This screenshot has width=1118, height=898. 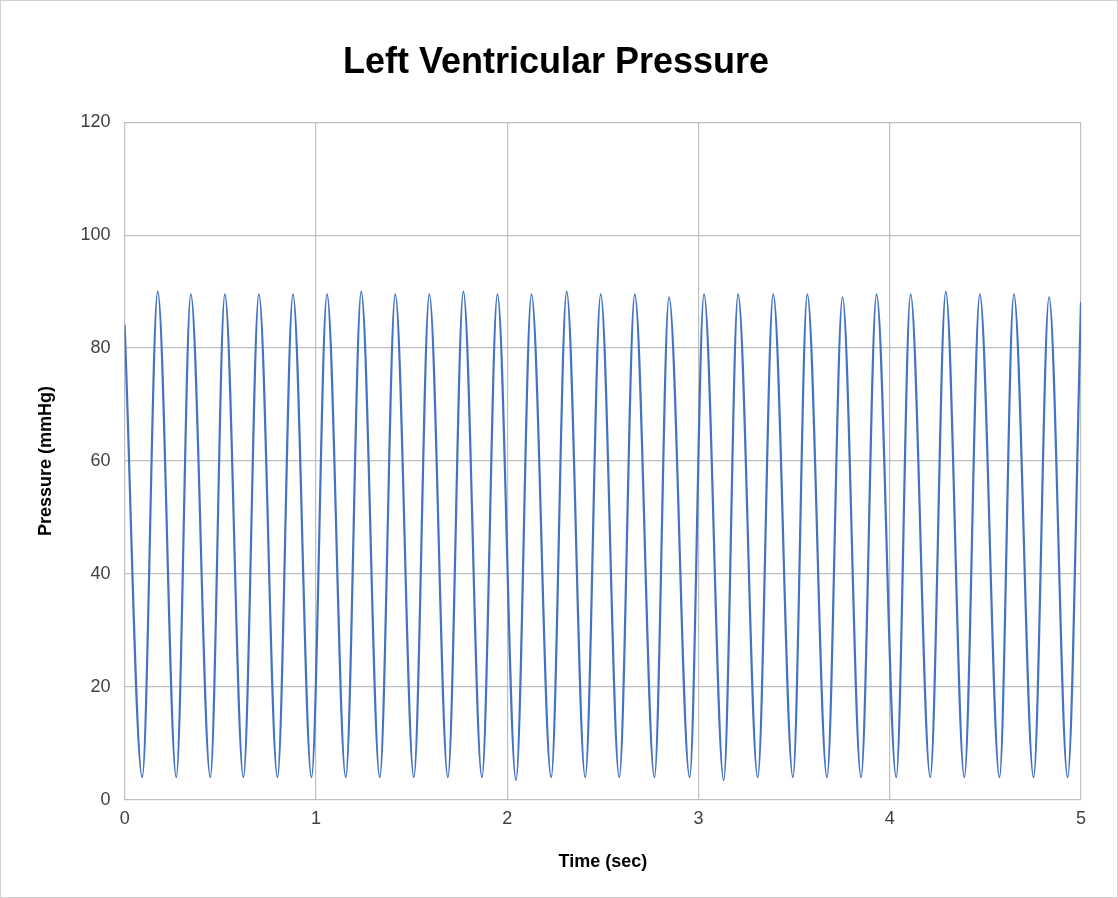 What do you see at coordinates (889, 817) in the screenshot?
I see `x-tick-label: 4` at bounding box center [889, 817].